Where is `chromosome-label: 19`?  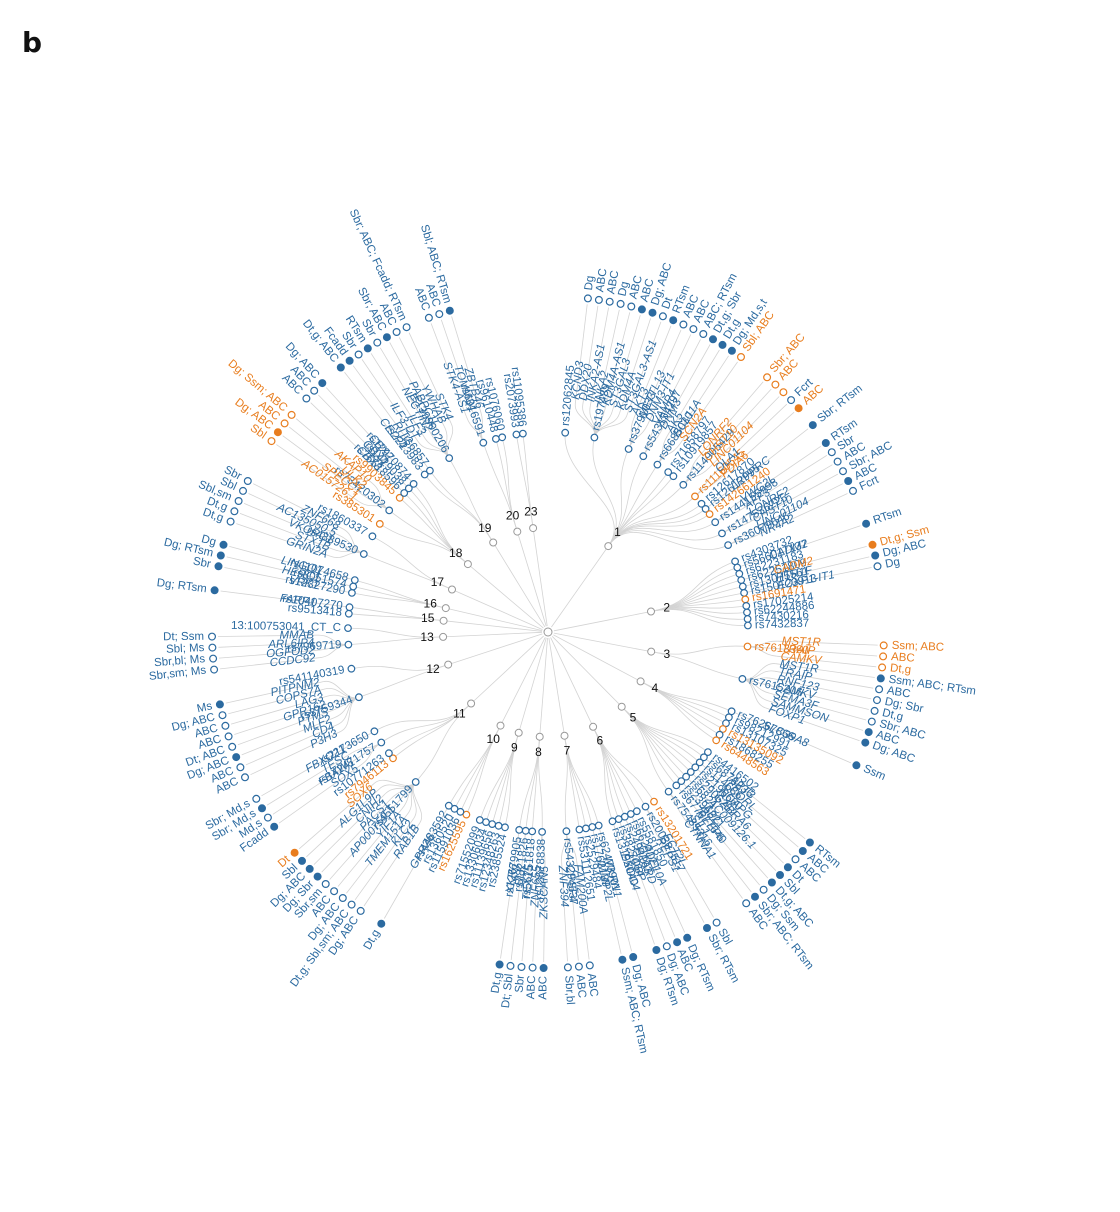 chromosome-label: 19 is located at coordinates (485, 528).